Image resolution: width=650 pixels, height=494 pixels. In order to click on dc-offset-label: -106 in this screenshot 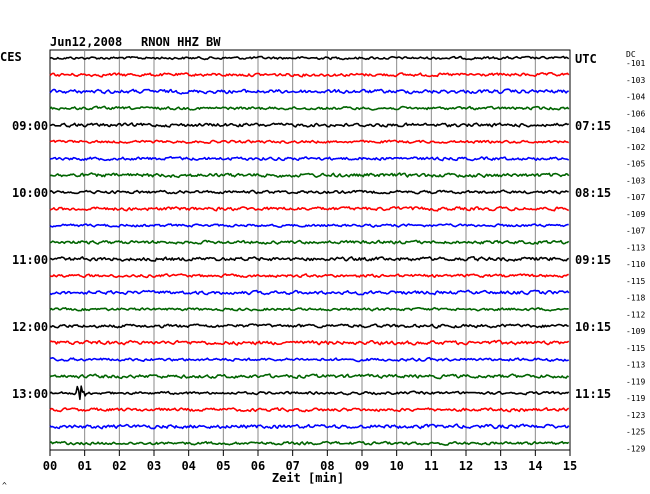, I will do `click(635, 113)`.